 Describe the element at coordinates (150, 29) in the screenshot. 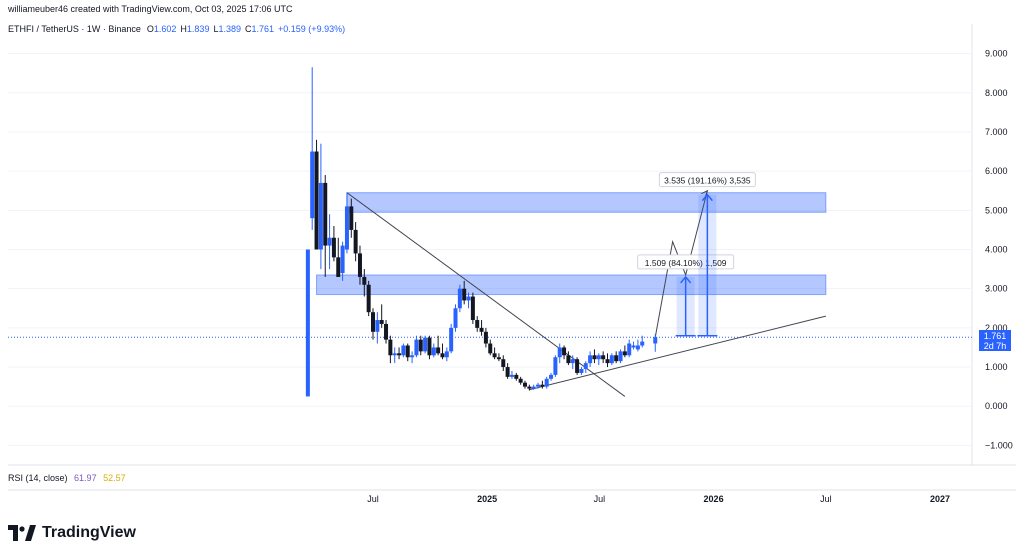

I see `open-label: O` at that location.